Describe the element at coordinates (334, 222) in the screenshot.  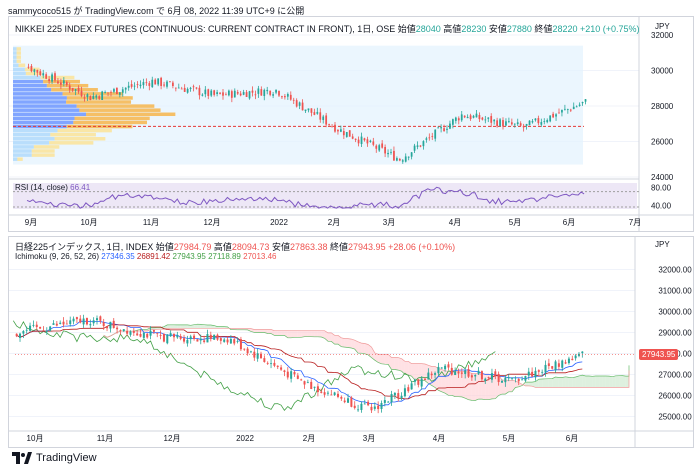
I see `top-time-tick: 2月` at that location.